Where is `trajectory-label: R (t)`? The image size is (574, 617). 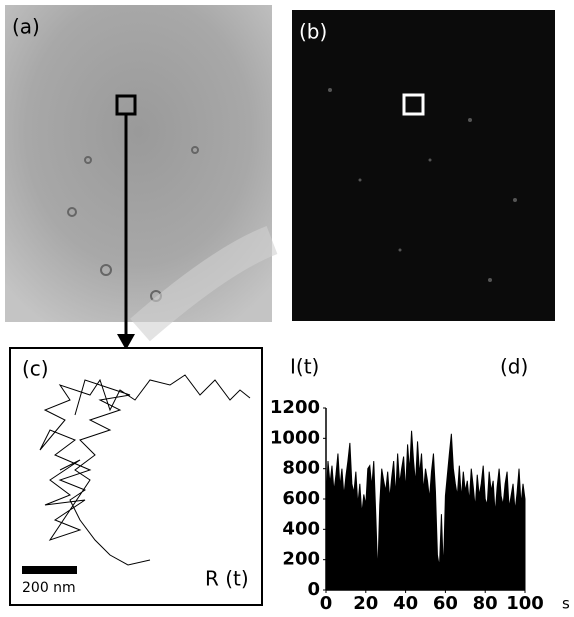
trajectory-label: R (t) is located at coordinates (227, 579).